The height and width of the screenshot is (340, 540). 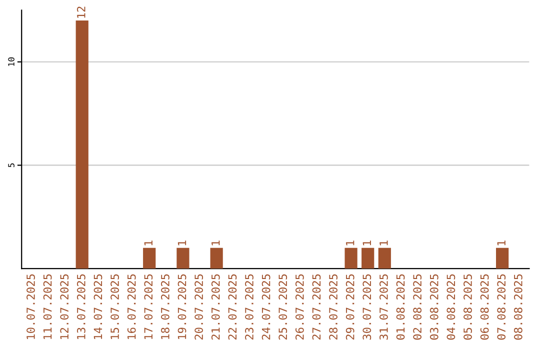 What do you see at coordinates (299, 307) in the screenshot?
I see `x-tick-label: 26.07.2025` at bounding box center [299, 307].